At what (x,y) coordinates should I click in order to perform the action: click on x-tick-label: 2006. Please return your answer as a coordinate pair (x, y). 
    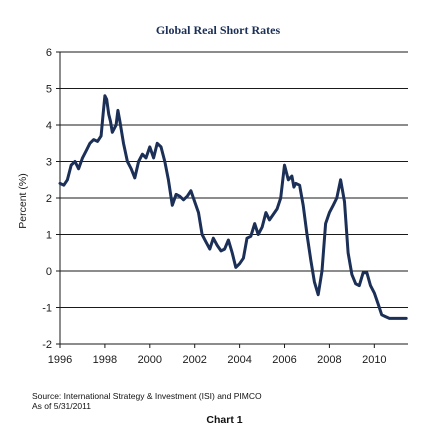
    Looking at the image, I should click on (284, 360).